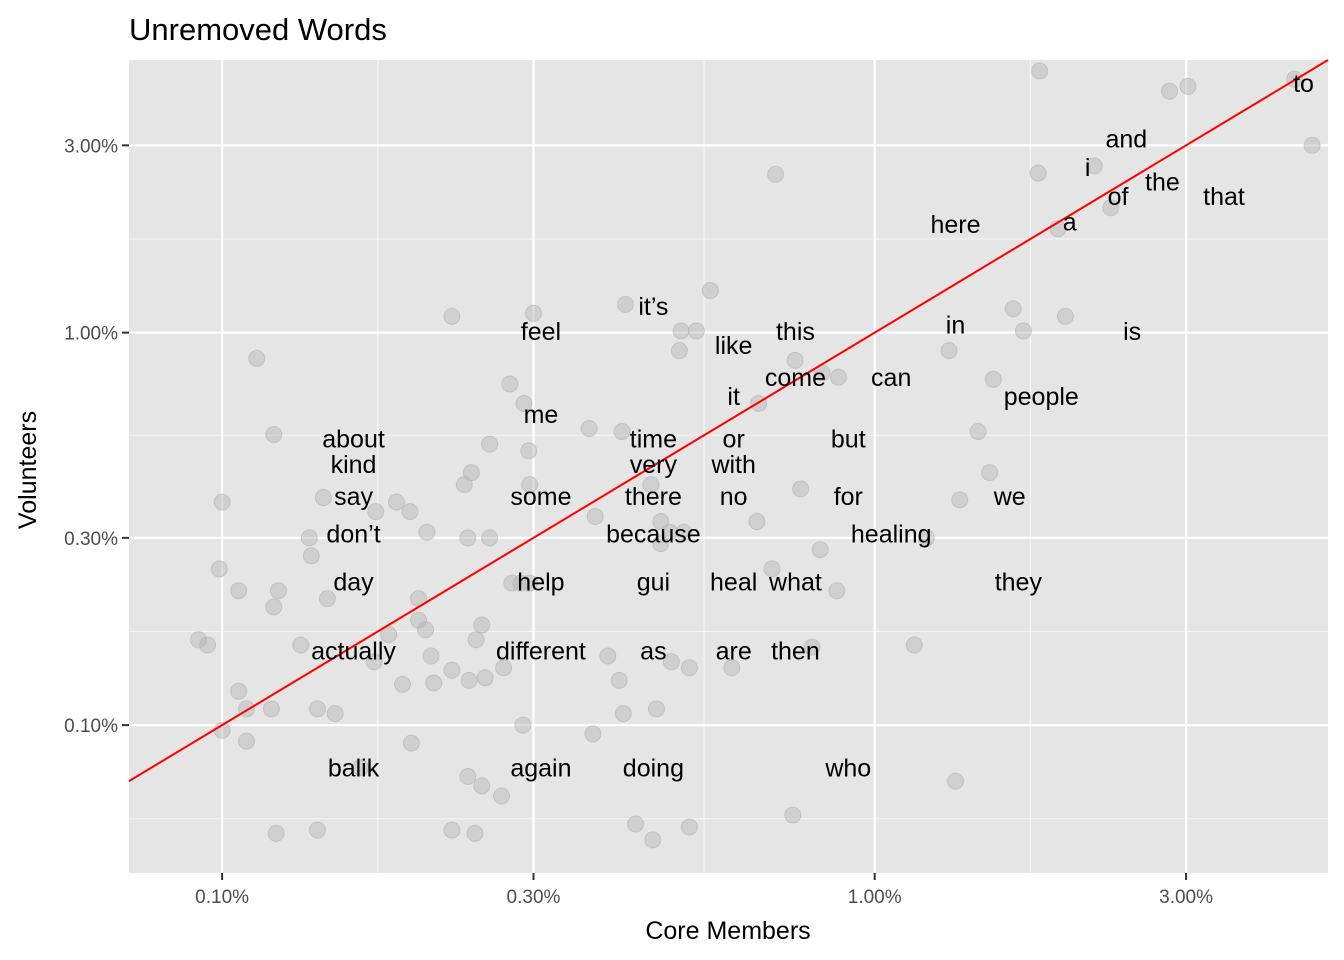 This screenshot has height=960, width=1344. What do you see at coordinates (653, 583) in the screenshot?
I see `word-label: gui` at bounding box center [653, 583].